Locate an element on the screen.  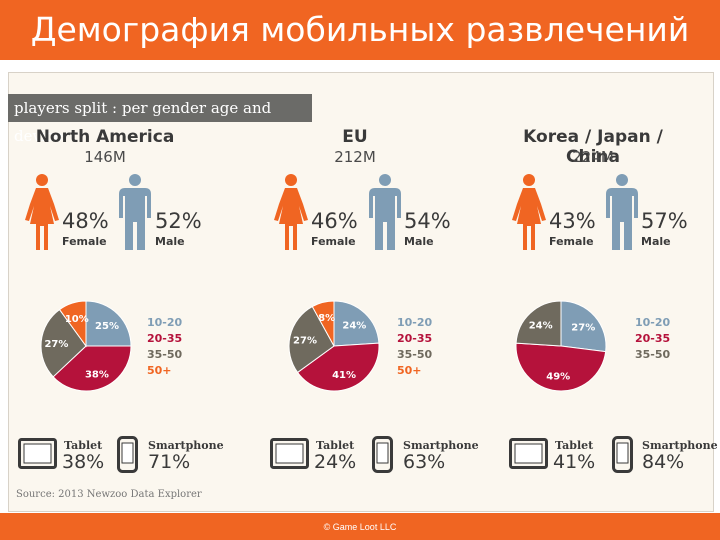
female-percent-eu: 46% is located at coordinates (334, 221).